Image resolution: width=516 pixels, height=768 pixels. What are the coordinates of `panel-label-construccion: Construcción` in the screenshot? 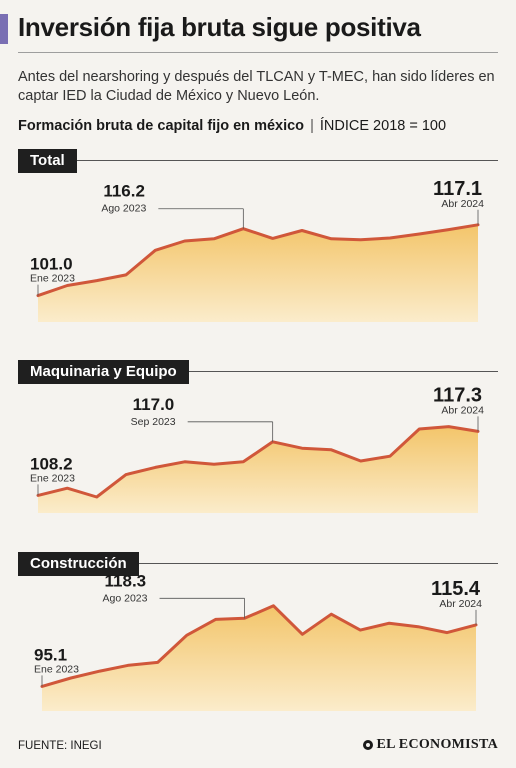 It's located at (78, 564).